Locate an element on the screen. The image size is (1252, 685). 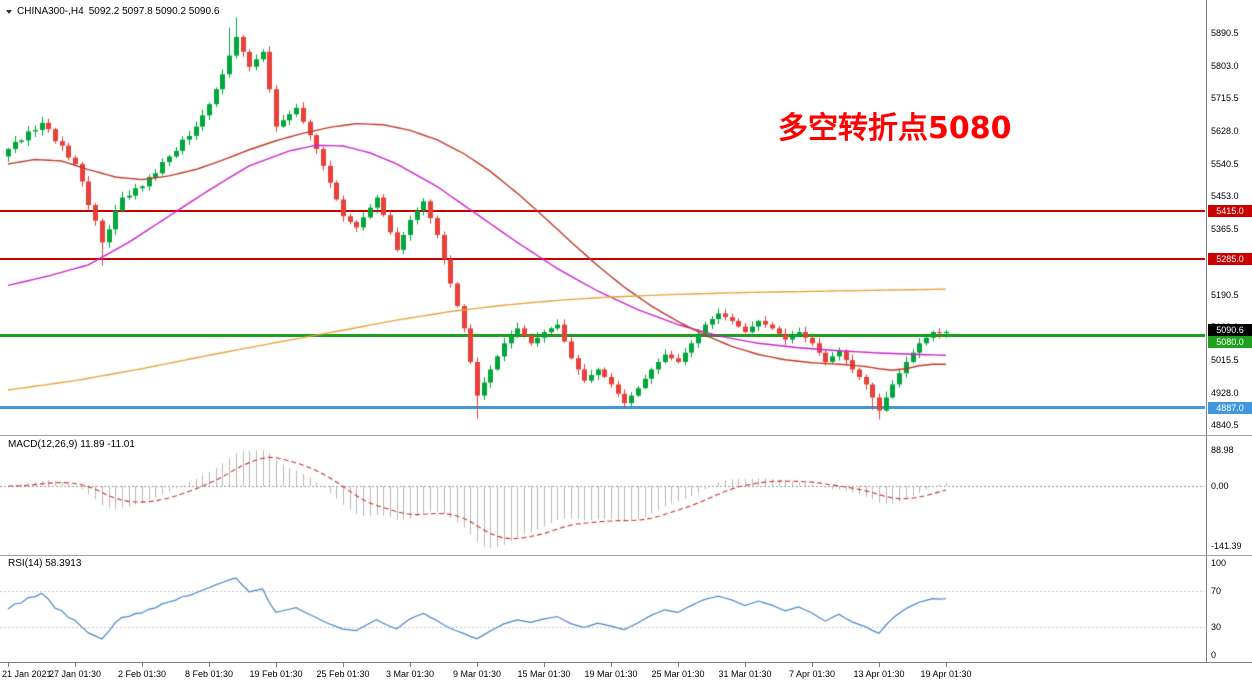
time-axis-label: 19 Mar 01:30 is located at coordinates (611, 674).